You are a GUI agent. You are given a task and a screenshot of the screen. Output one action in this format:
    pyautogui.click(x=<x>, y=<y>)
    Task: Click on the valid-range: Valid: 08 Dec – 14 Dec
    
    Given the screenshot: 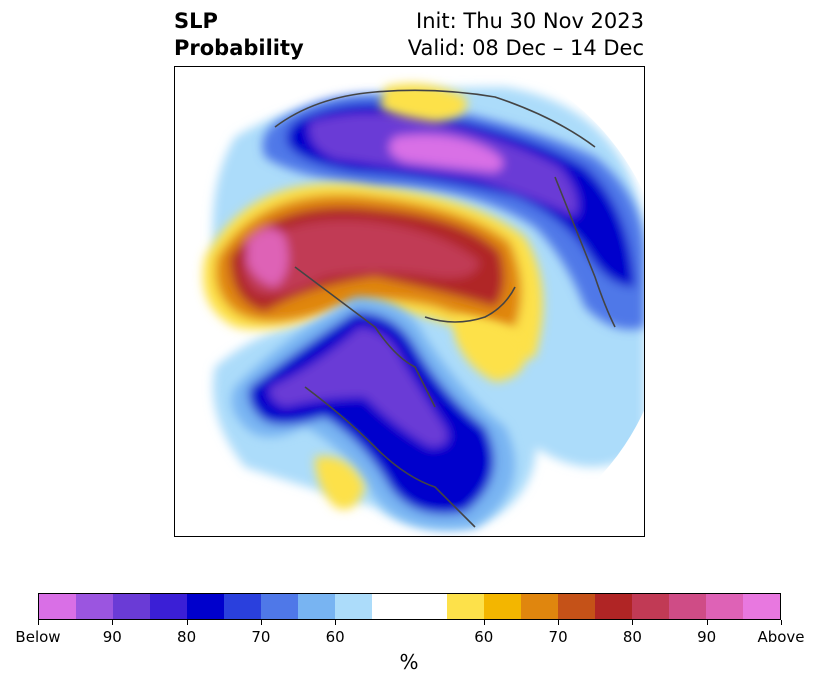 What is the action you would take?
    pyautogui.click(x=525, y=48)
    